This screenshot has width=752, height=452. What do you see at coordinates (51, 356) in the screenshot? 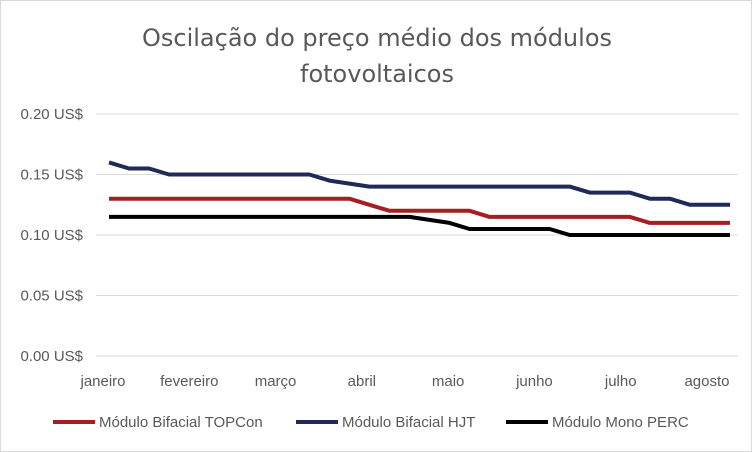
I see `y-tick-label: 0.00 US$` at bounding box center [51, 356].